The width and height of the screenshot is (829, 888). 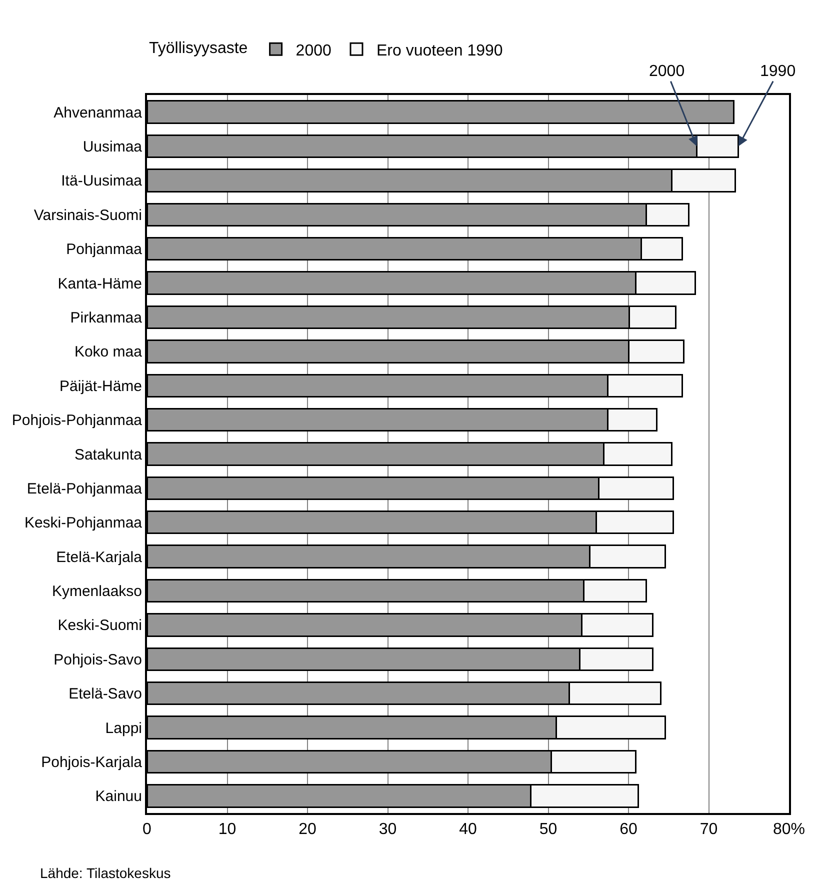 I want to click on y-tick-label: Pirkanmaa, so click(x=106, y=317).